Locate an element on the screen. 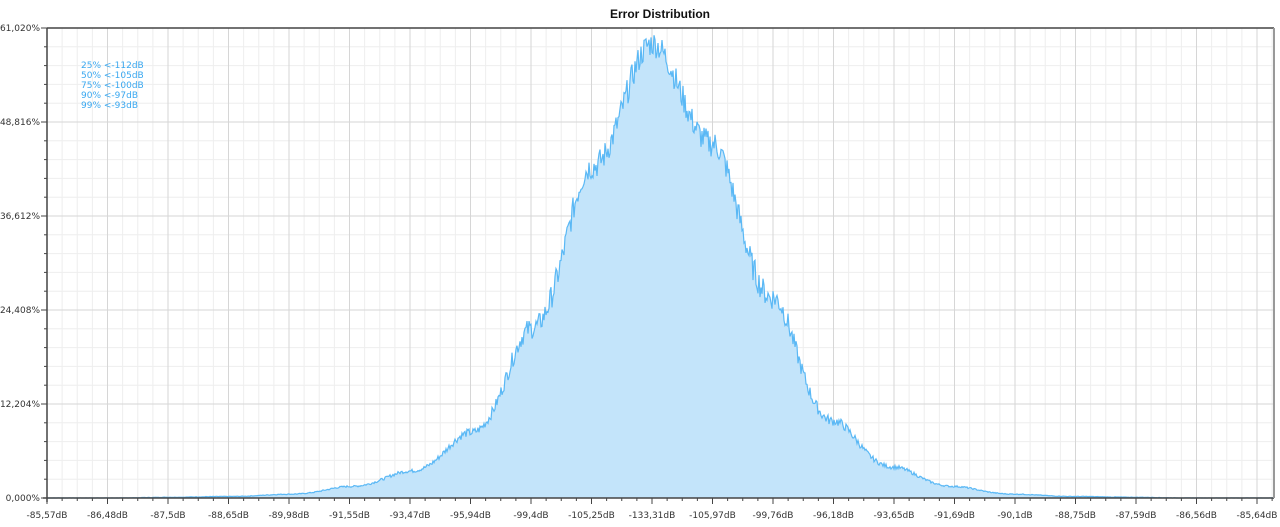 The height and width of the screenshot is (527, 1280). x-tick-label: -88,65dB is located at coordinates (228, 516).